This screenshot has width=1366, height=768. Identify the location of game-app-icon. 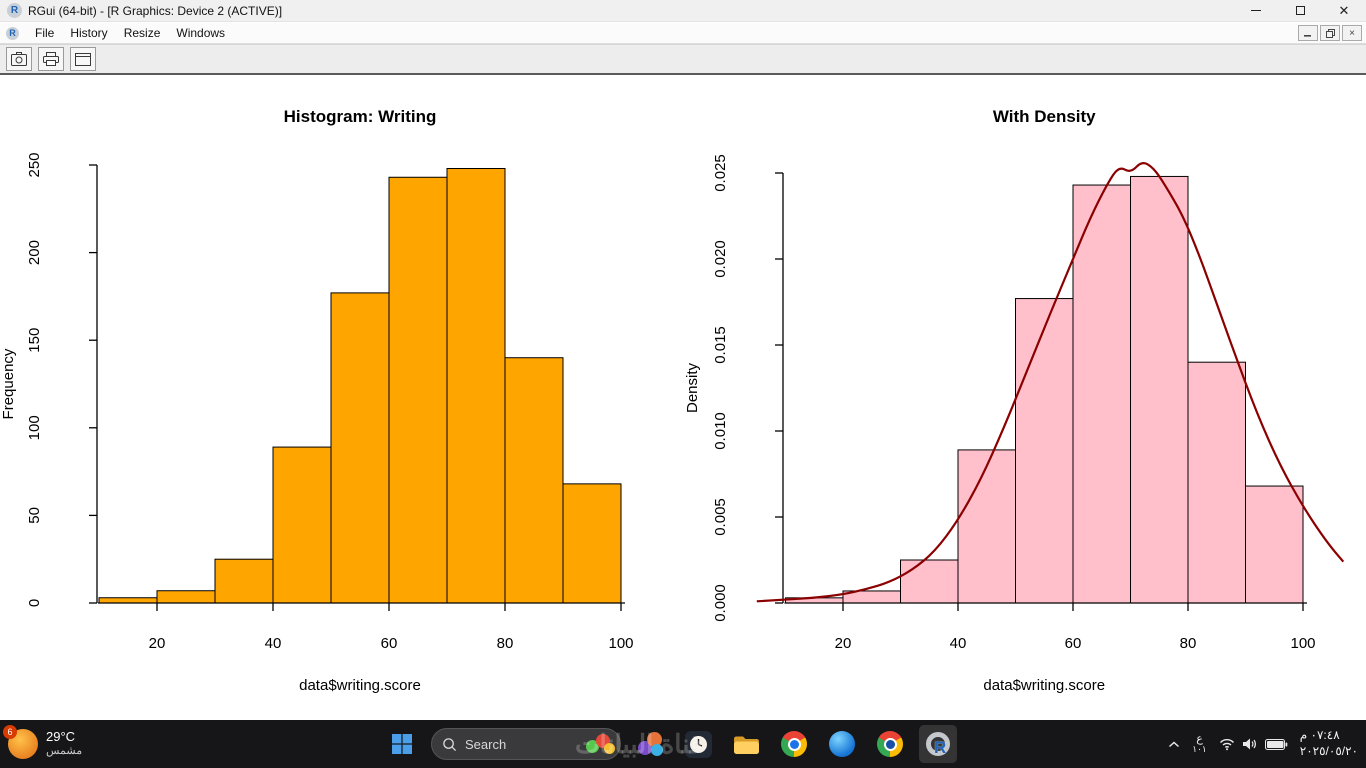
(650, 744).